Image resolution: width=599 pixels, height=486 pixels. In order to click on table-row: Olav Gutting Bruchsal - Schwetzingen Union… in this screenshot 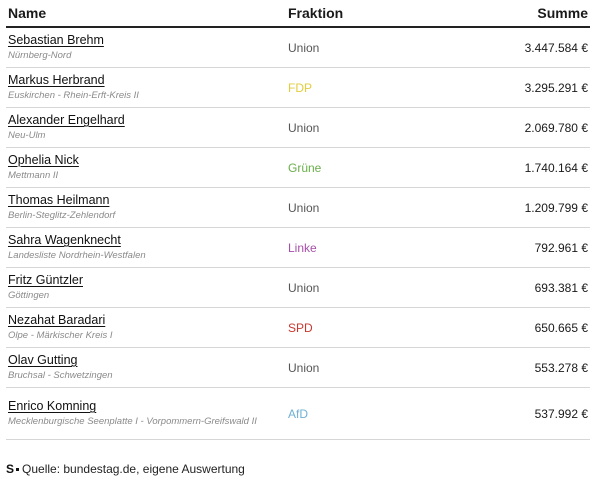, I will do `click(298, 368)`.